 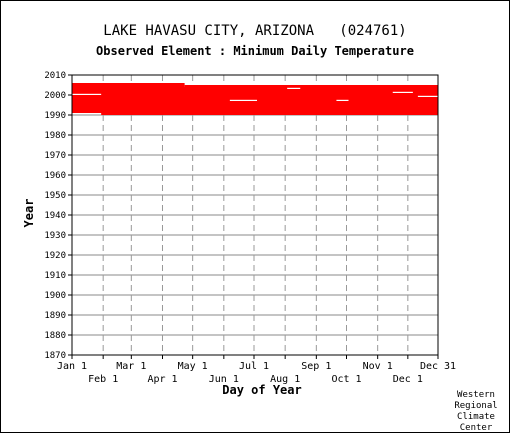 I want to click on credit-line: Climate, so click(x=476, y=417).